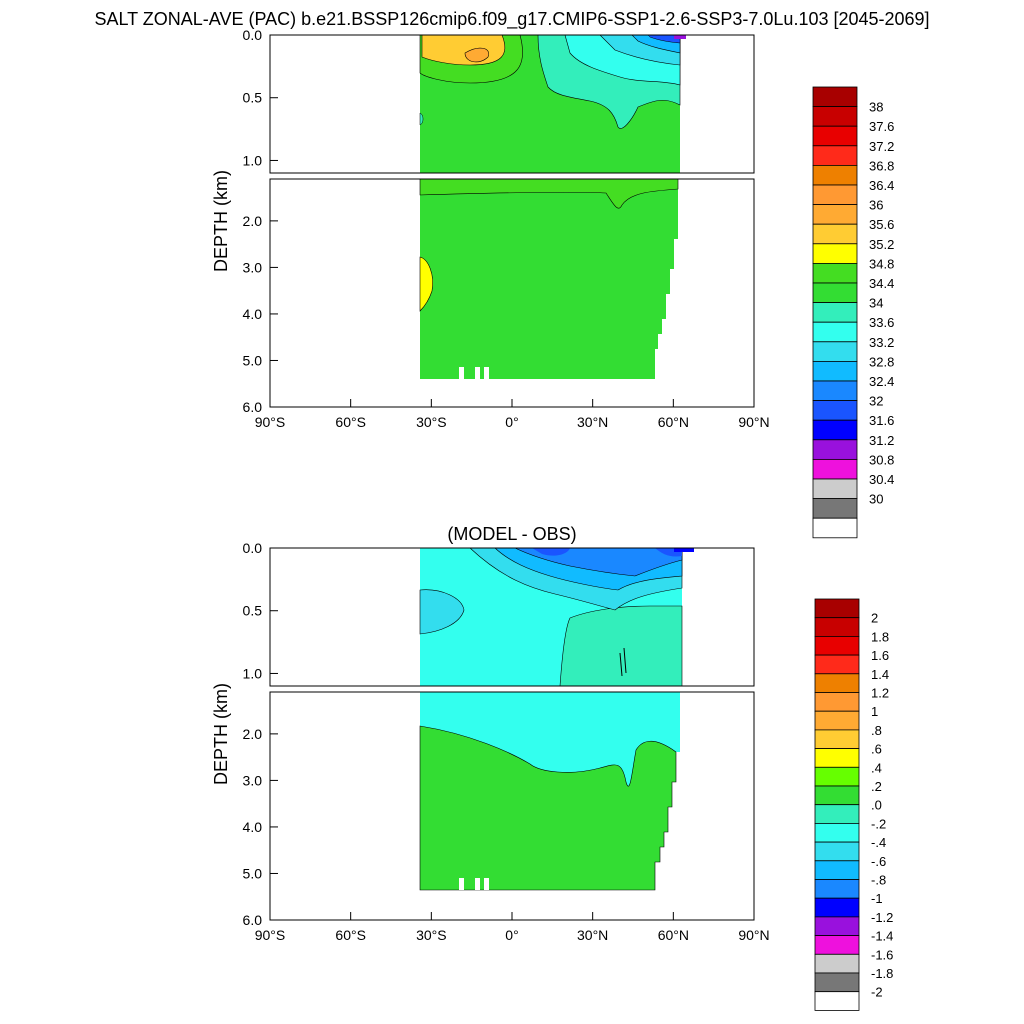 Image resolution: width=1024 pixels, height=1024 pixels. I want to click on colorbar-label: 35.6, so click(881, 224).